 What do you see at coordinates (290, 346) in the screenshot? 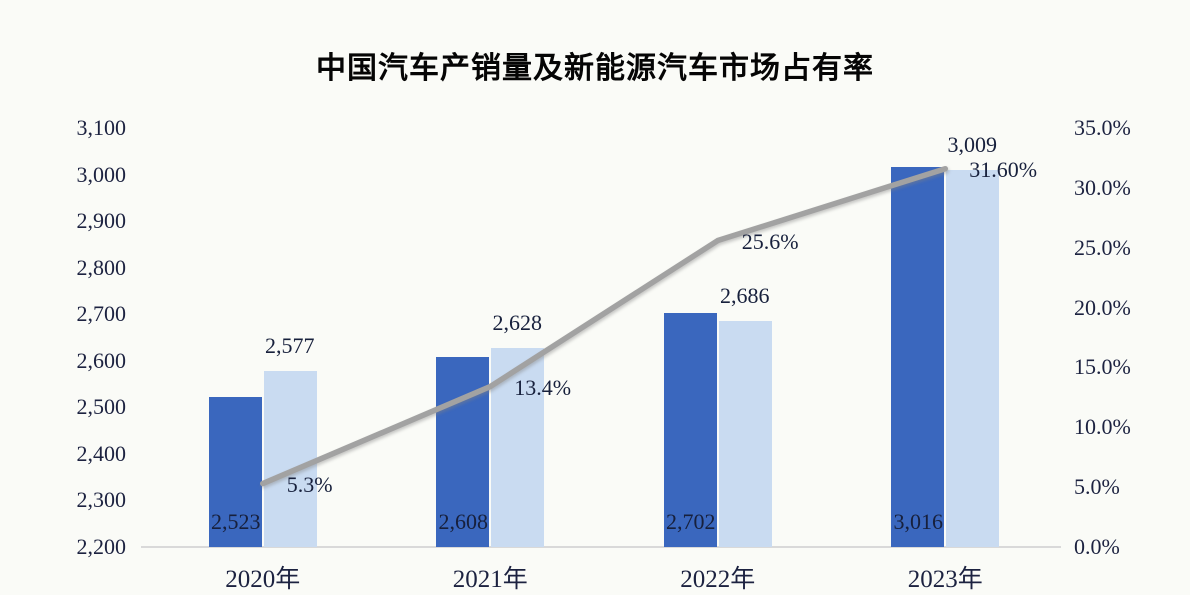
I see `bar-value-label-above: 2,577` at bounding box center [290, 346].